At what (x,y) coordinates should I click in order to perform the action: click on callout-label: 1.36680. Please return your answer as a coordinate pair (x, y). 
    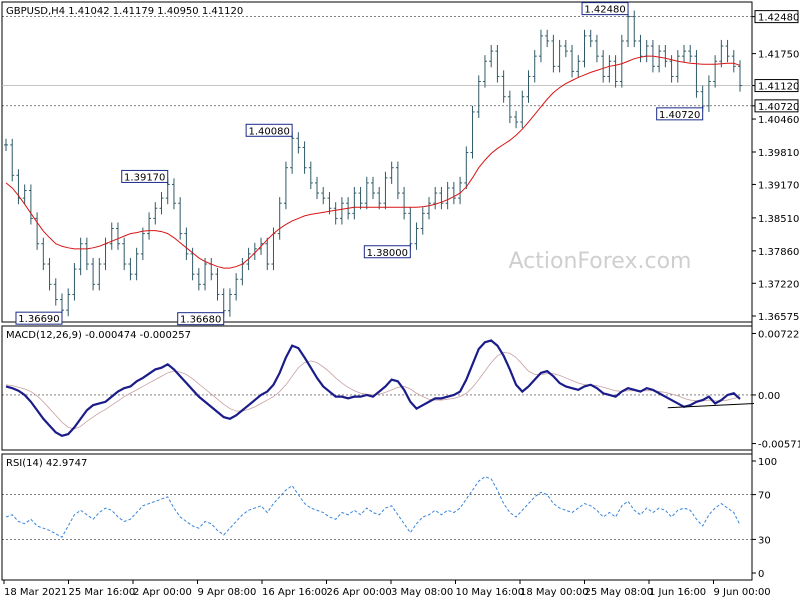
    Looking at the image, I should click on (200, 320).